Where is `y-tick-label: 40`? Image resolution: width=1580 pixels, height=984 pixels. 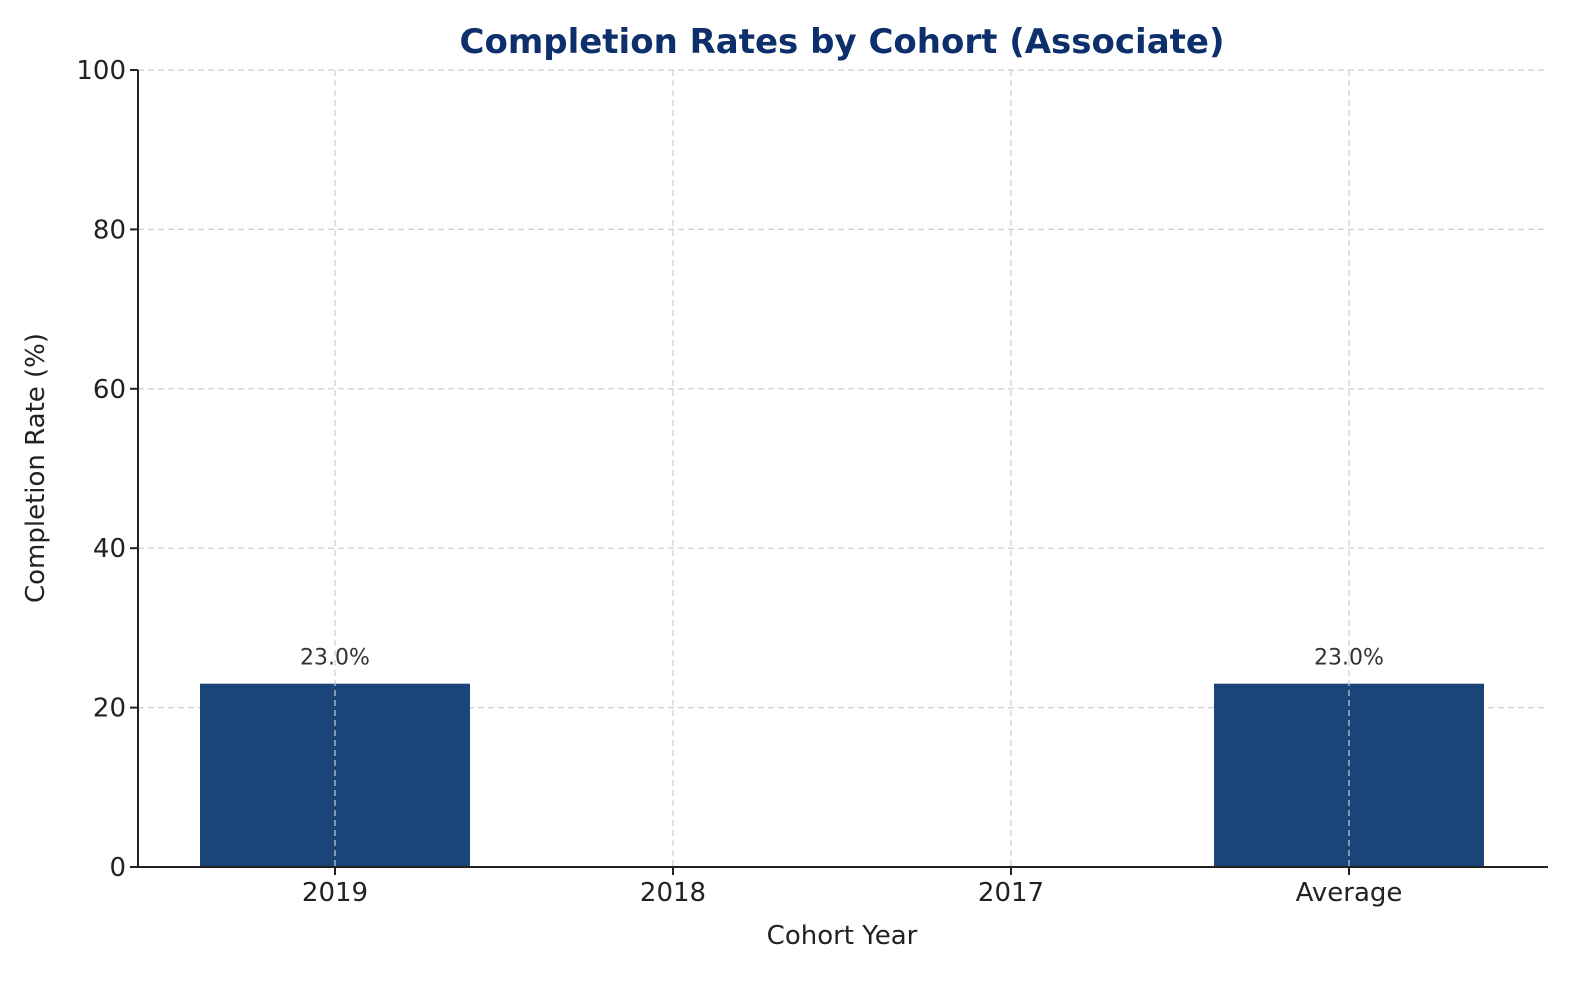
y-tick-label: 40 is located at coordinates (109, 549).